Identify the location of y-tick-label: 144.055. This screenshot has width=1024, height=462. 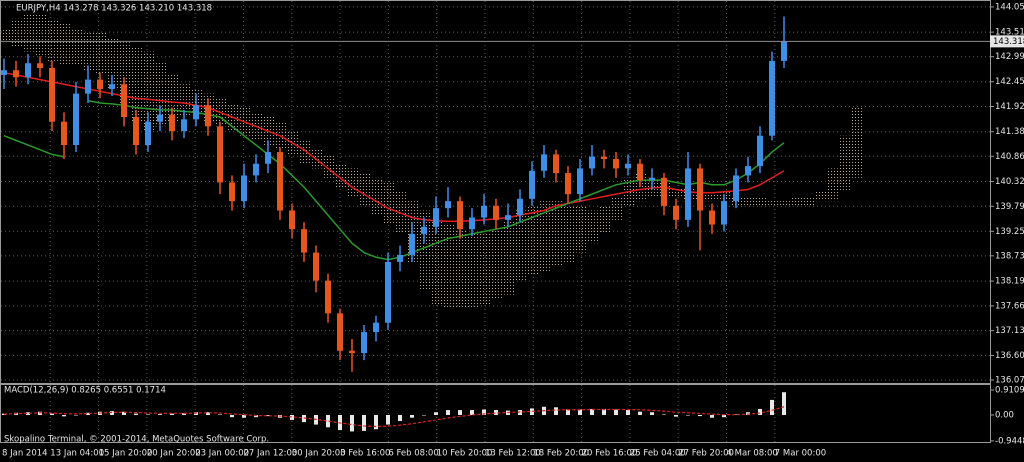
(1009, 7).